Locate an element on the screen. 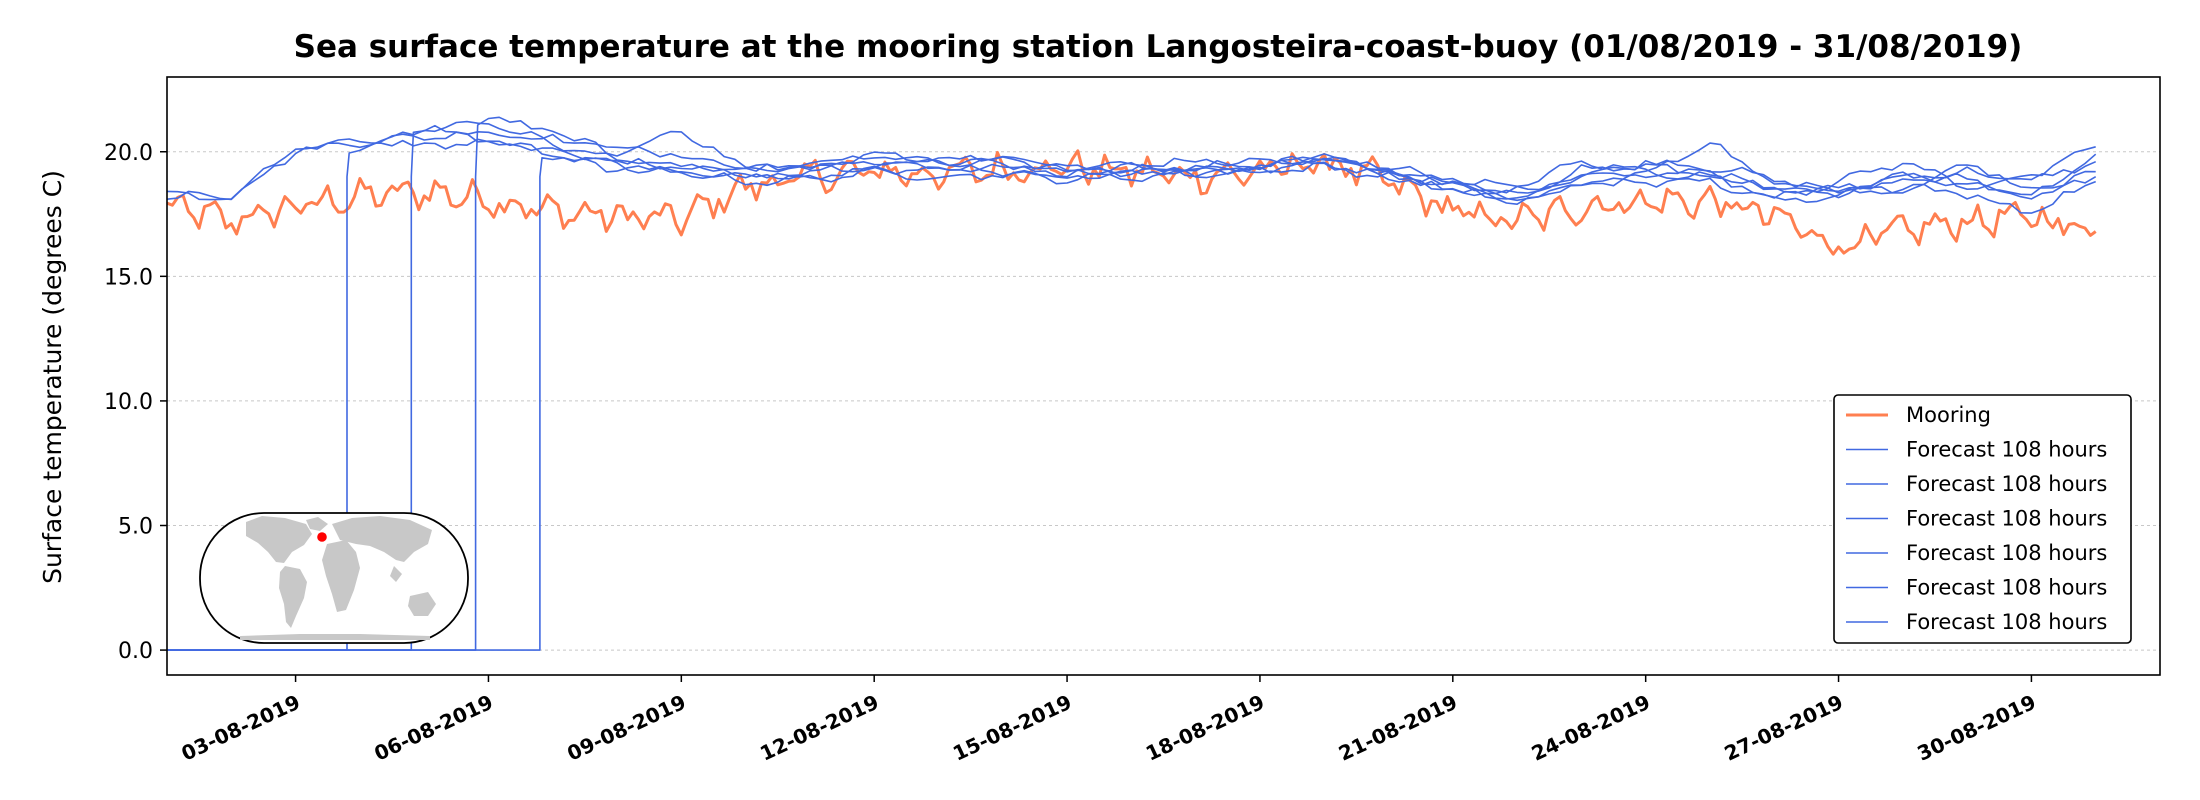 The width and height of the screenshot is (2200, 800). continents-shape is located at coordinates (338, 578).